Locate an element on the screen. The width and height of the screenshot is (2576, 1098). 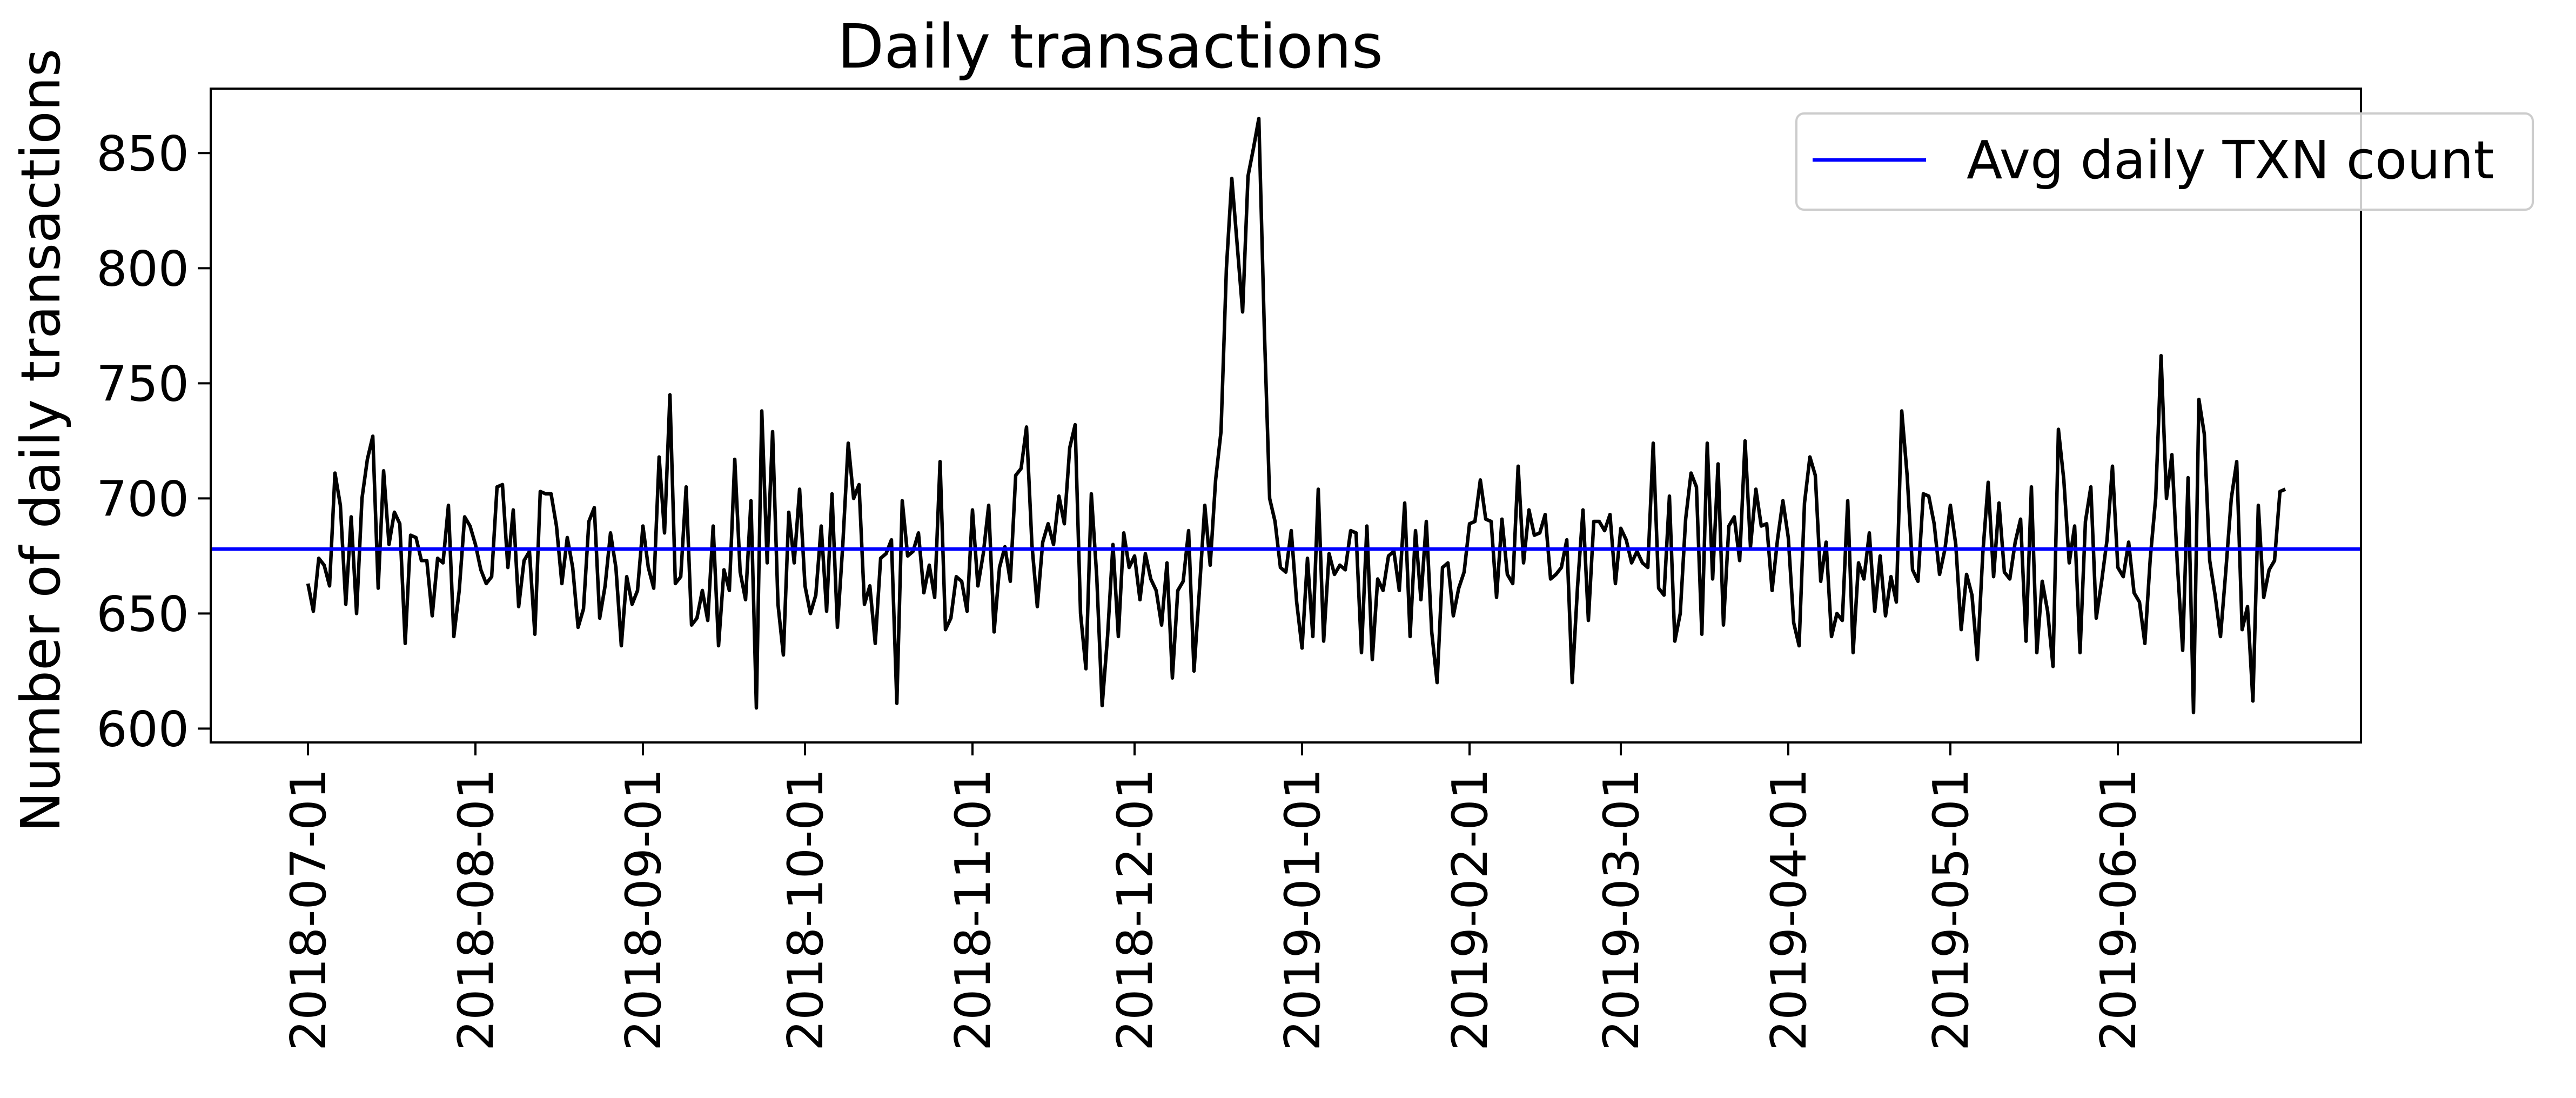
y-tick-label: 800 is located at coordinates (143, 268).